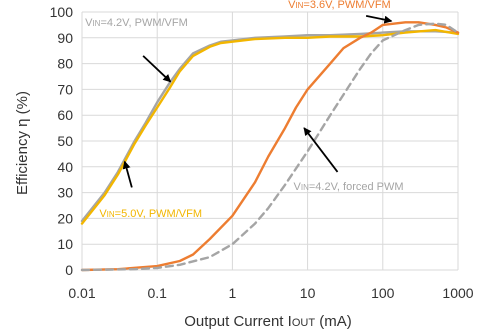 Image resolution: width=482 pixels, height=332 pixels. What do you see at coordinates (333, 321) in the screenshot?
I see `x-axis-title-unit: (mA)` at bounding box center [333, 321].